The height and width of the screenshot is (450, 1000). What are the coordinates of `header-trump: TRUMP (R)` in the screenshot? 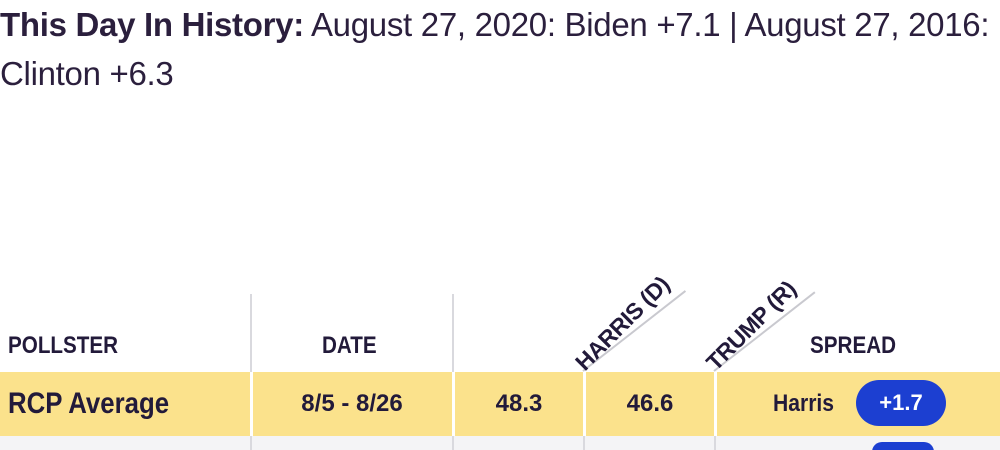 It's located at (751, 325).